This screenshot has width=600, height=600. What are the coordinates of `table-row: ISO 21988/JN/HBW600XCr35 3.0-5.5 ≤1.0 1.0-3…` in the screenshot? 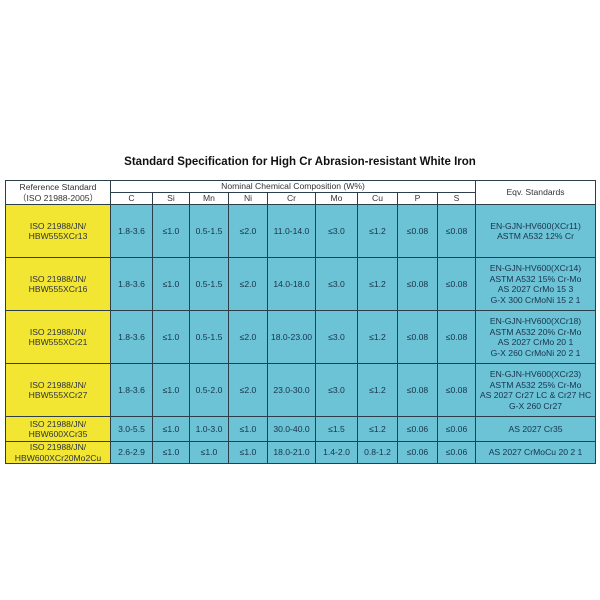 It's located at (300, 429).